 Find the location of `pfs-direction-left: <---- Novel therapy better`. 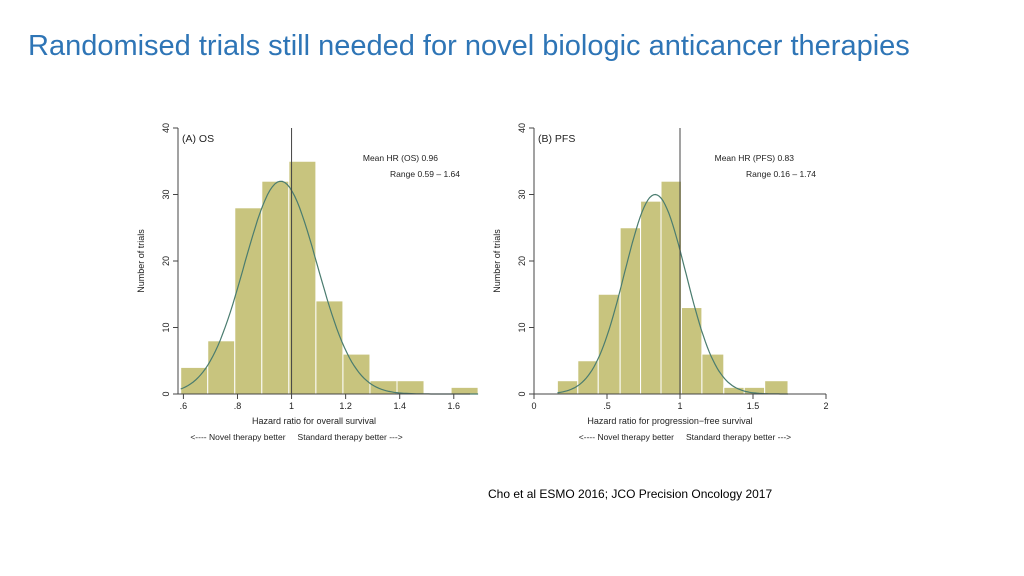

pfs-direction-left: <---- Novel therapy better is located at coordinates (626, 437).